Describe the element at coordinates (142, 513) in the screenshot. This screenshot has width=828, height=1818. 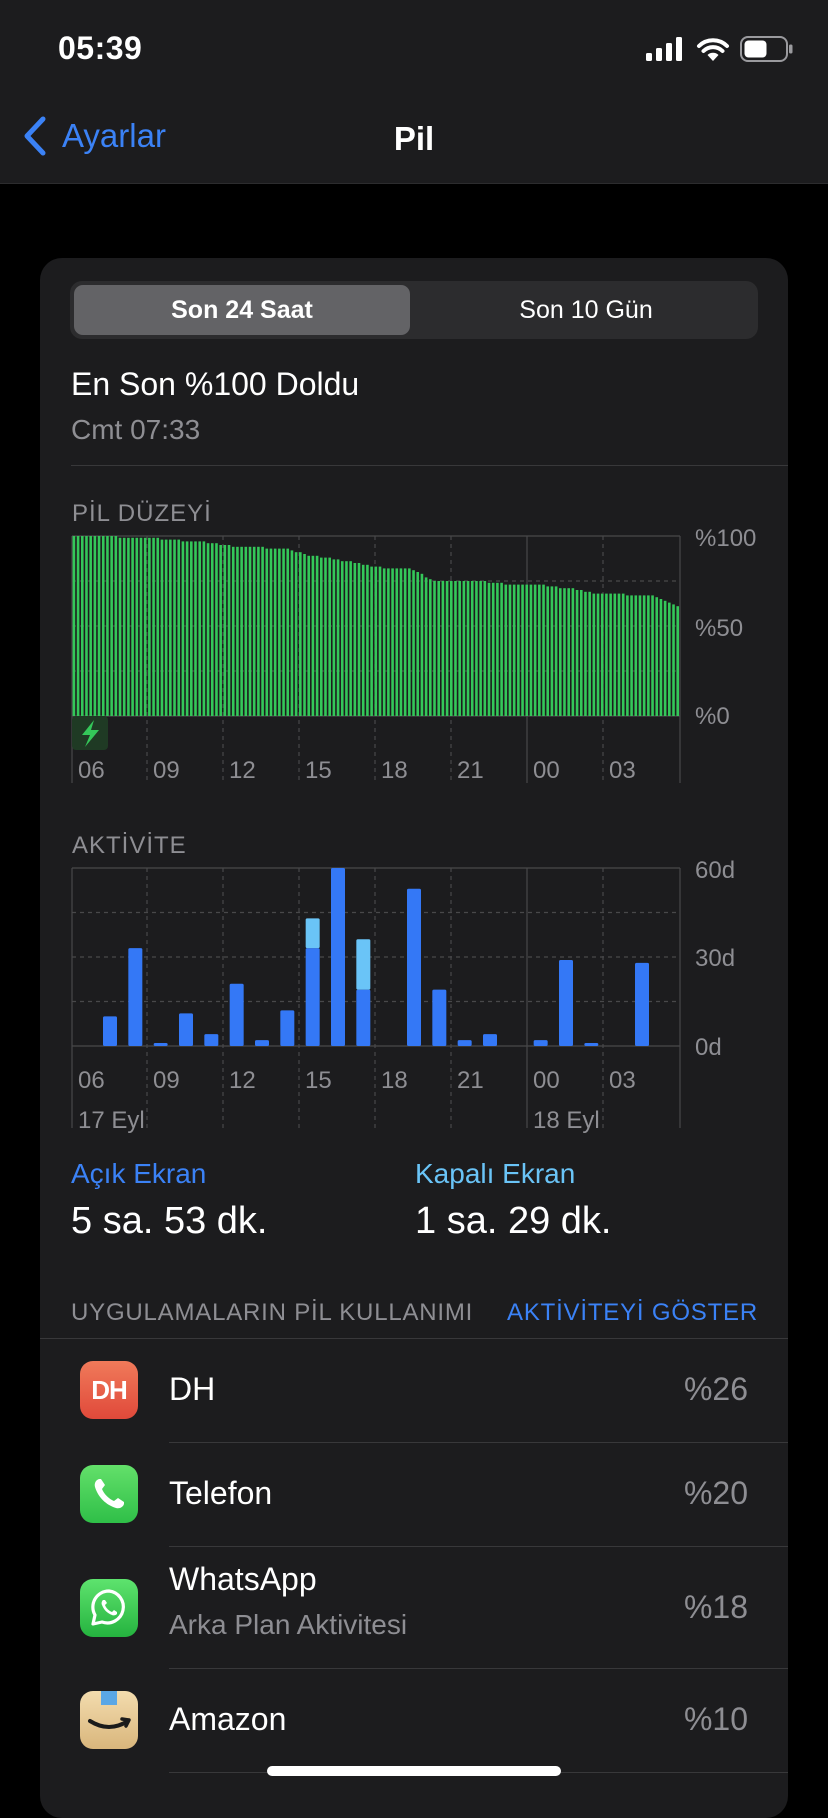
I see `battery-level-label: PİL DÜZEYİ` at that location.